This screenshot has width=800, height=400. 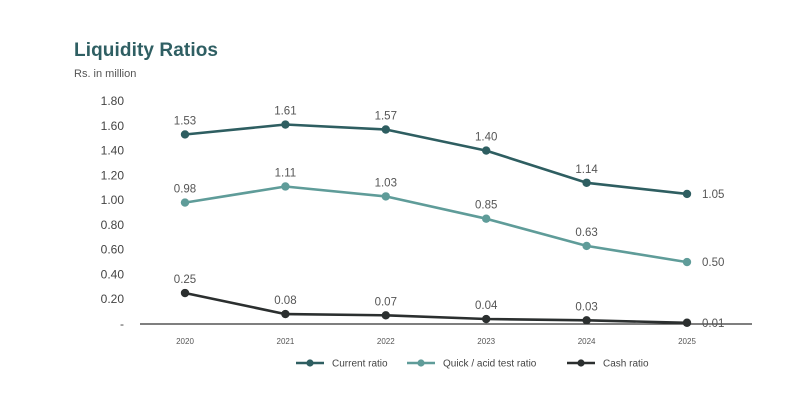 I want to click on y-tick-label: 0.60, so click(x=113, y=250).